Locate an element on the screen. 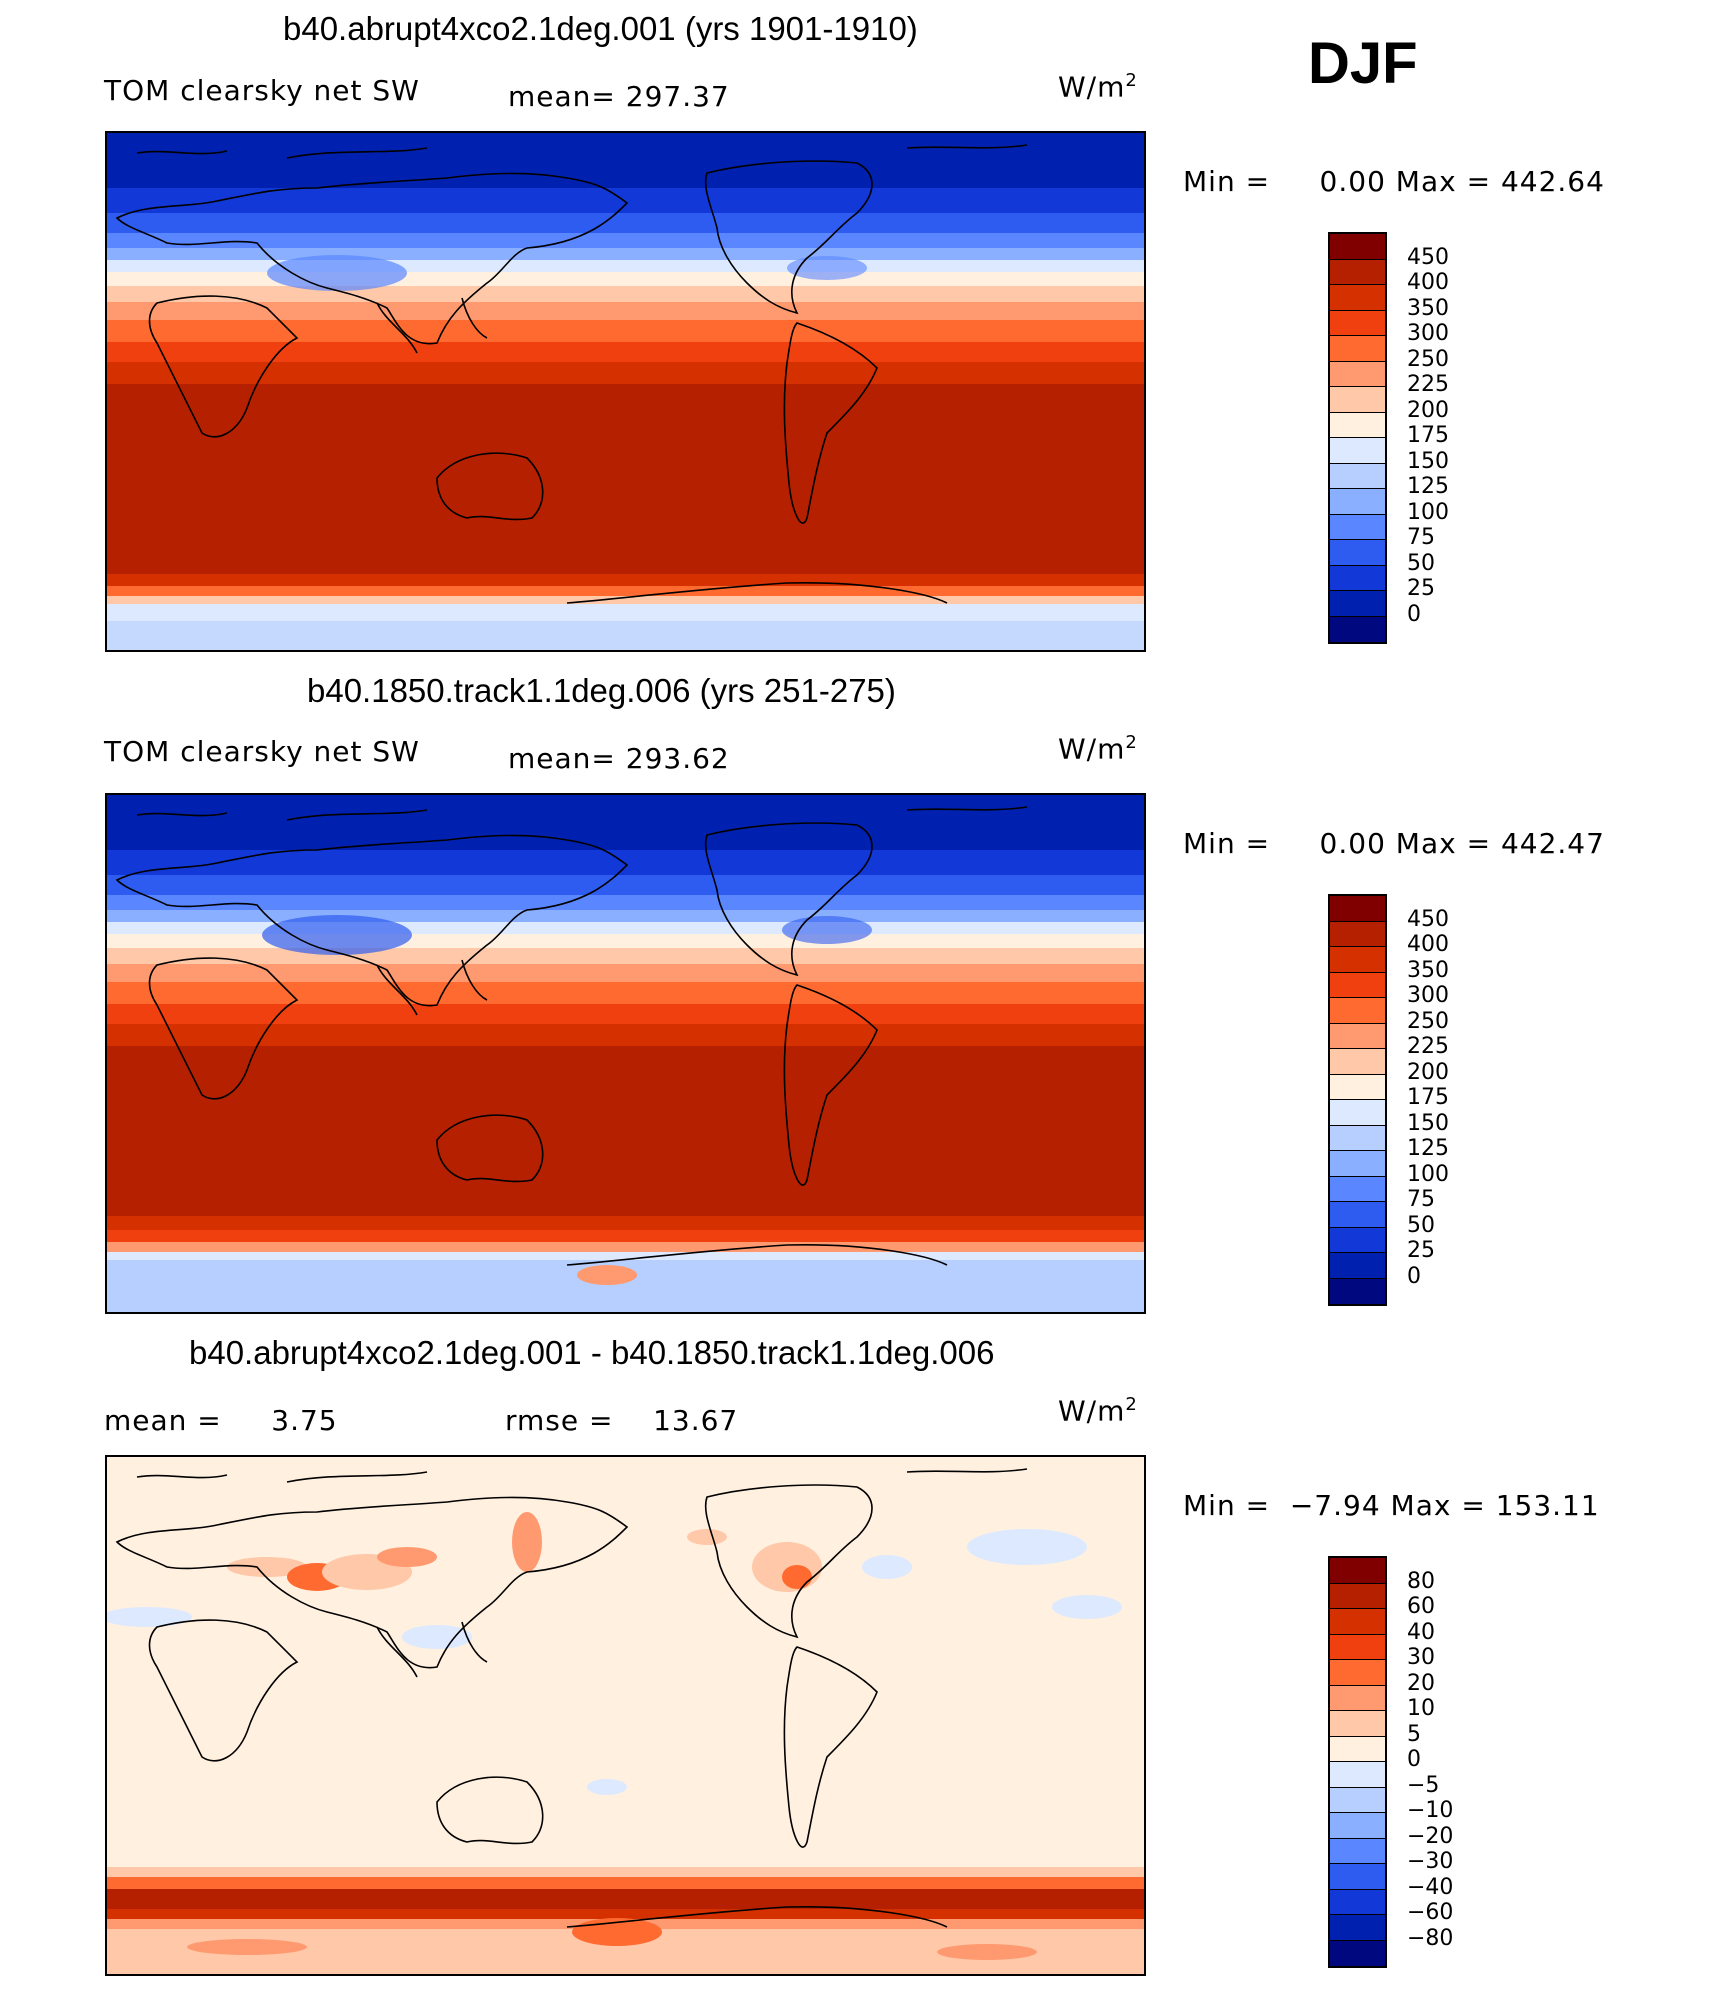  colorbar-tick-label: 40 is located at coordinates (1421, 1632).